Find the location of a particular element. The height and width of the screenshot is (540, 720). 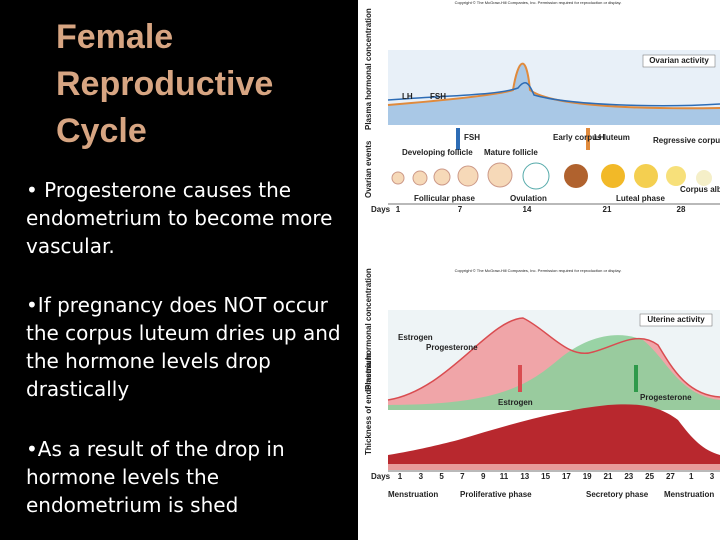

curve-area is located at coordinates (554, 94).